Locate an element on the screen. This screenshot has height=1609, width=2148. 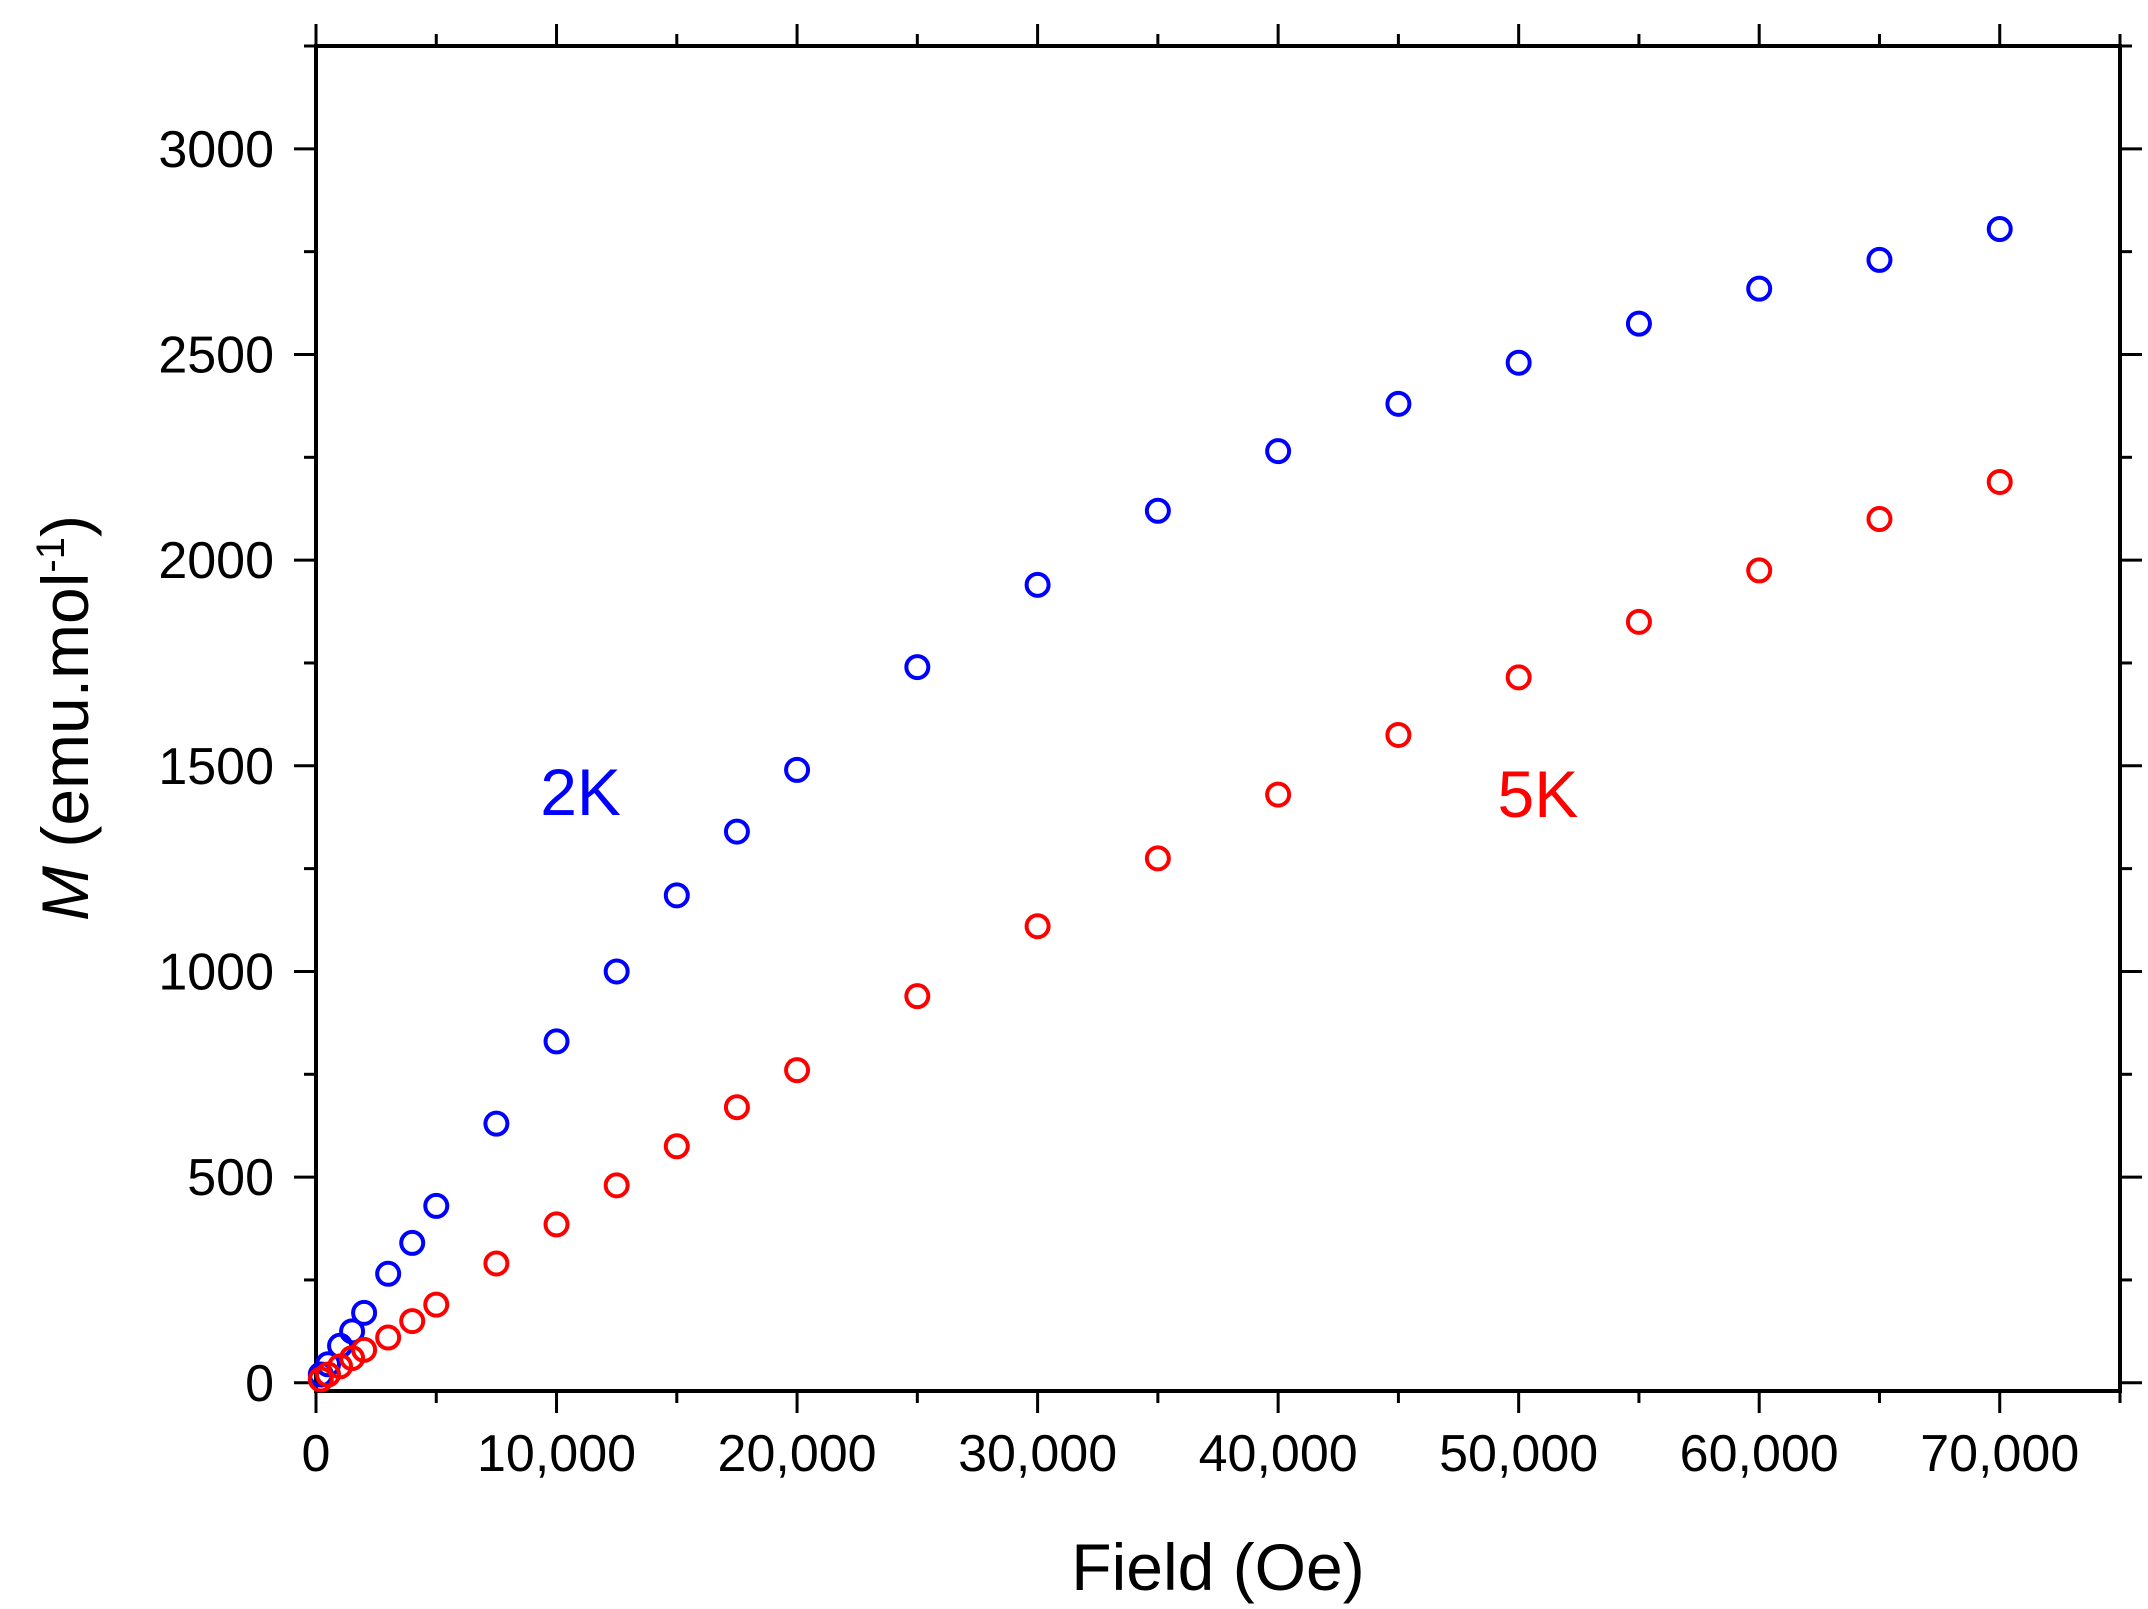
x-axis-title: Field (Oe) is located at coordinates (1217, 1567).